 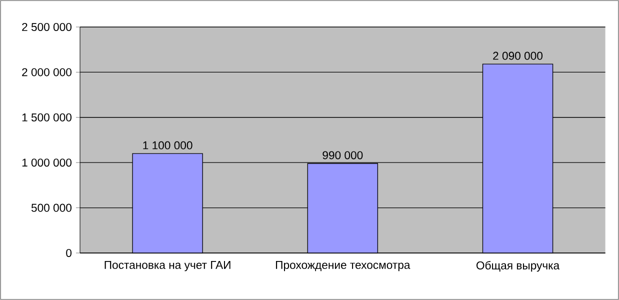 What do you see at coordinates (47, 117) in the screenshot?
I see `y-tick-label: 1 500 000` at bounding box center [47, 117].